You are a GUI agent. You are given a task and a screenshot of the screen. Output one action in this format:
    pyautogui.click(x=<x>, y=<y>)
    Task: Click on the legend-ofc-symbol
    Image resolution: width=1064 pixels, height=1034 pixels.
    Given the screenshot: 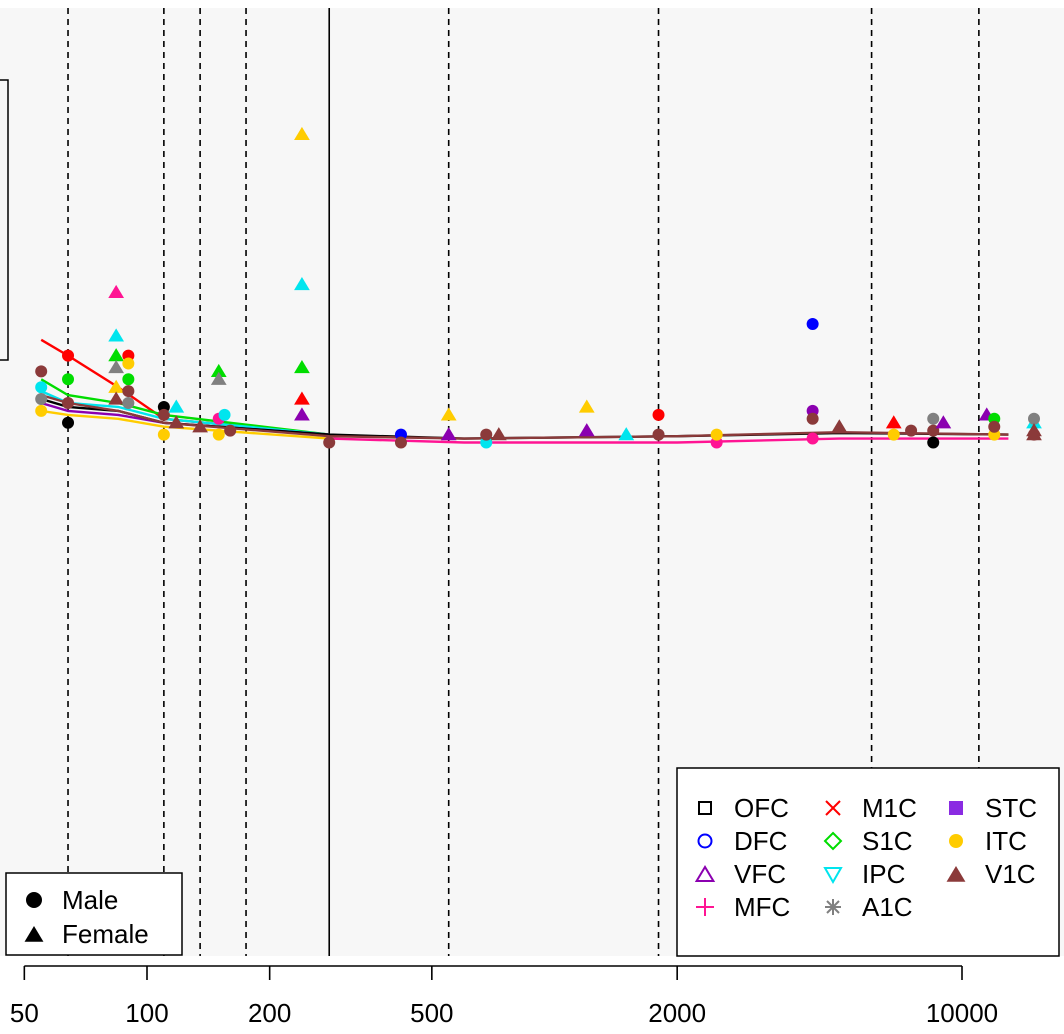 What is the action you would take?
    pyautogui.click(x=705, y=808)
    